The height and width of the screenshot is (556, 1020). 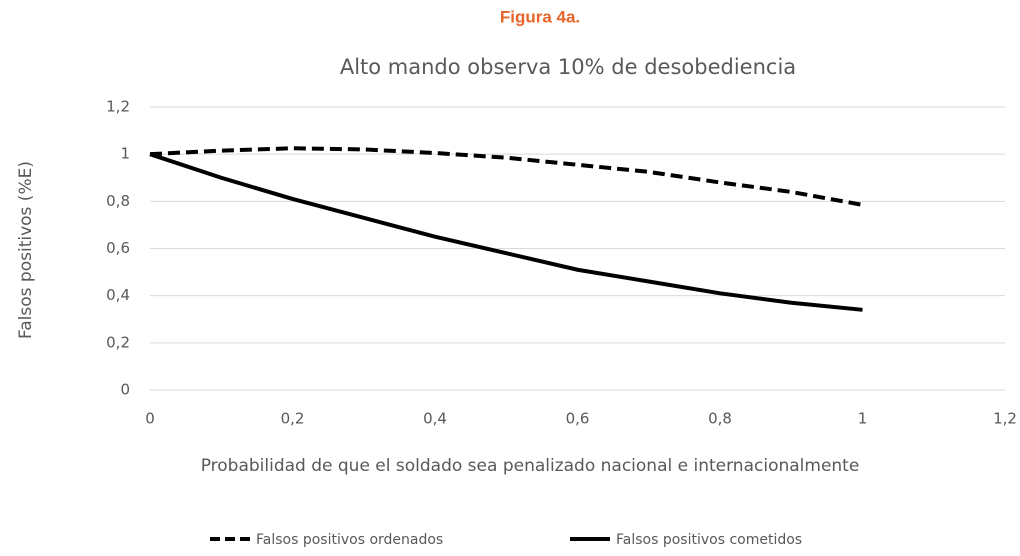 I want to click on y-tick-label: 0,2, so click(x=118, y=342).